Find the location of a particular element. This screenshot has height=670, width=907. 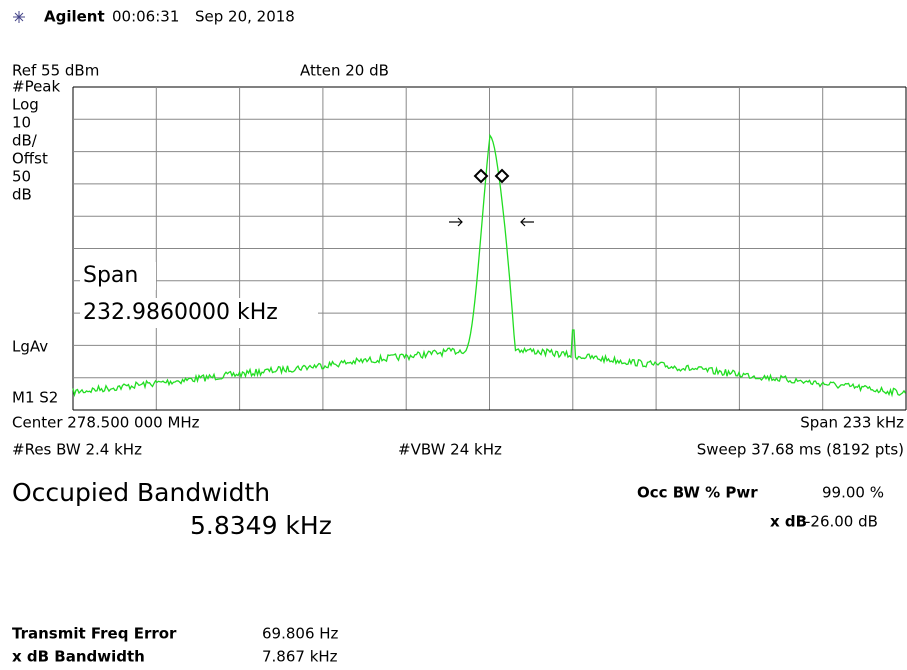

span-value: 232.9860000 kHz is located at coordinates (180, 312).